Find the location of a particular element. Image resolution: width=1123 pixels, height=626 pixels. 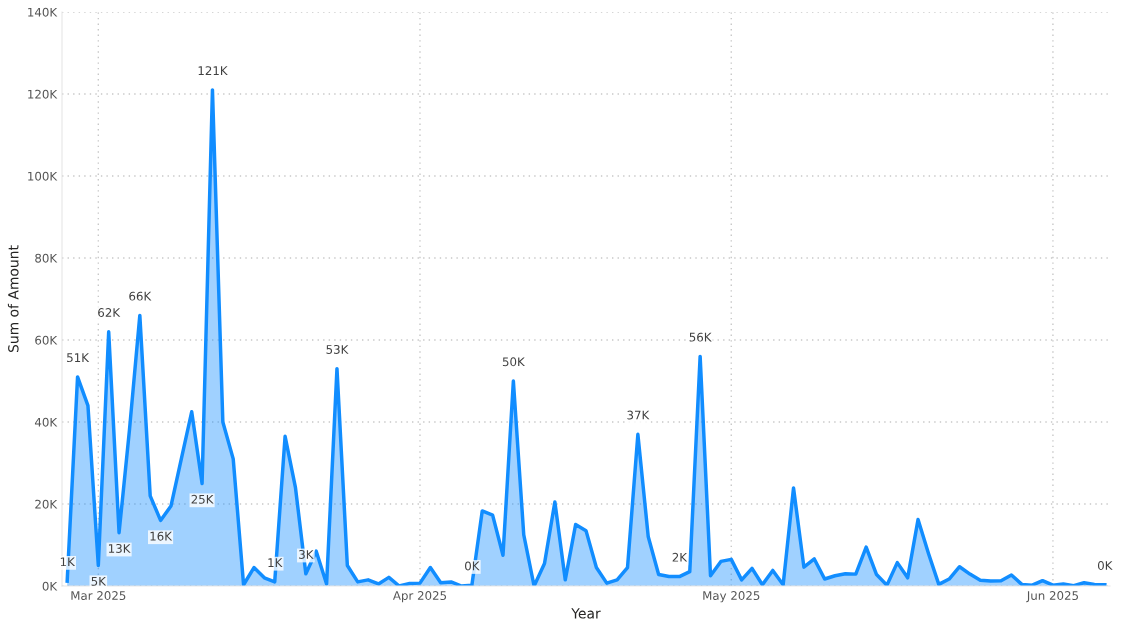

data-label: 51K is located at coordinates (78, 358).